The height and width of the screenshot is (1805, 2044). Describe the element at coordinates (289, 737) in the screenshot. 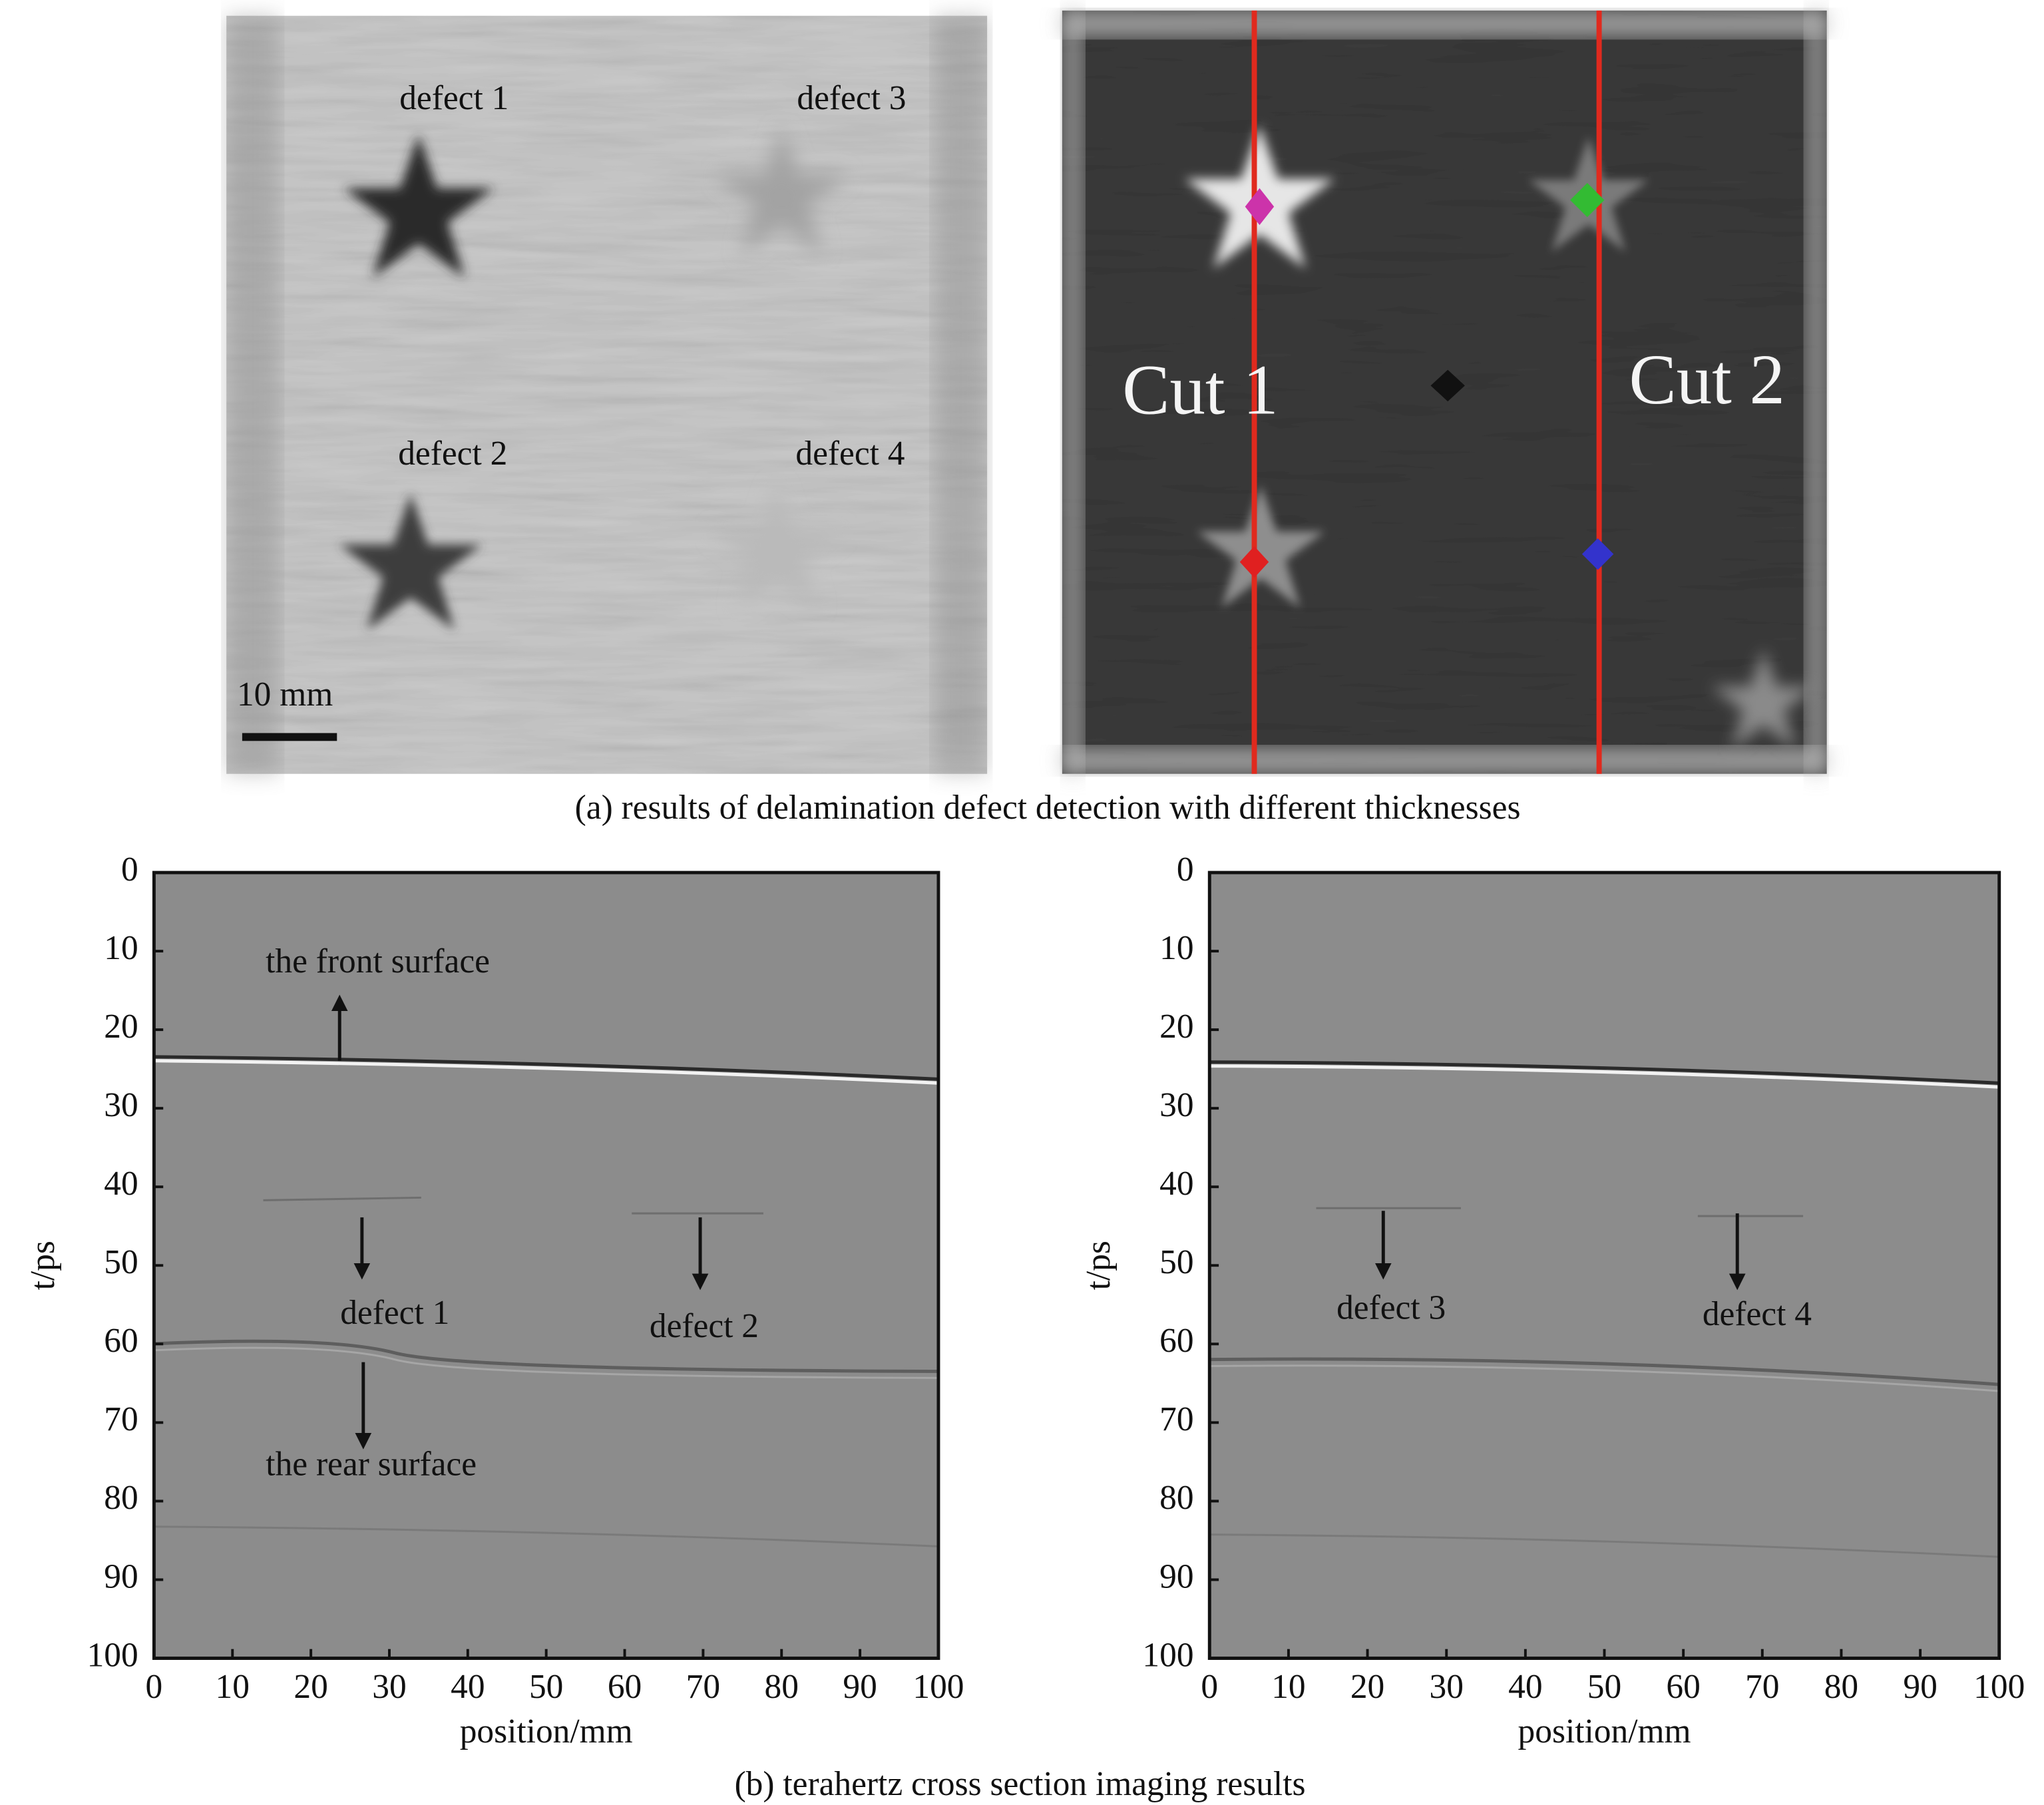

I see `scale-bar` at that location.